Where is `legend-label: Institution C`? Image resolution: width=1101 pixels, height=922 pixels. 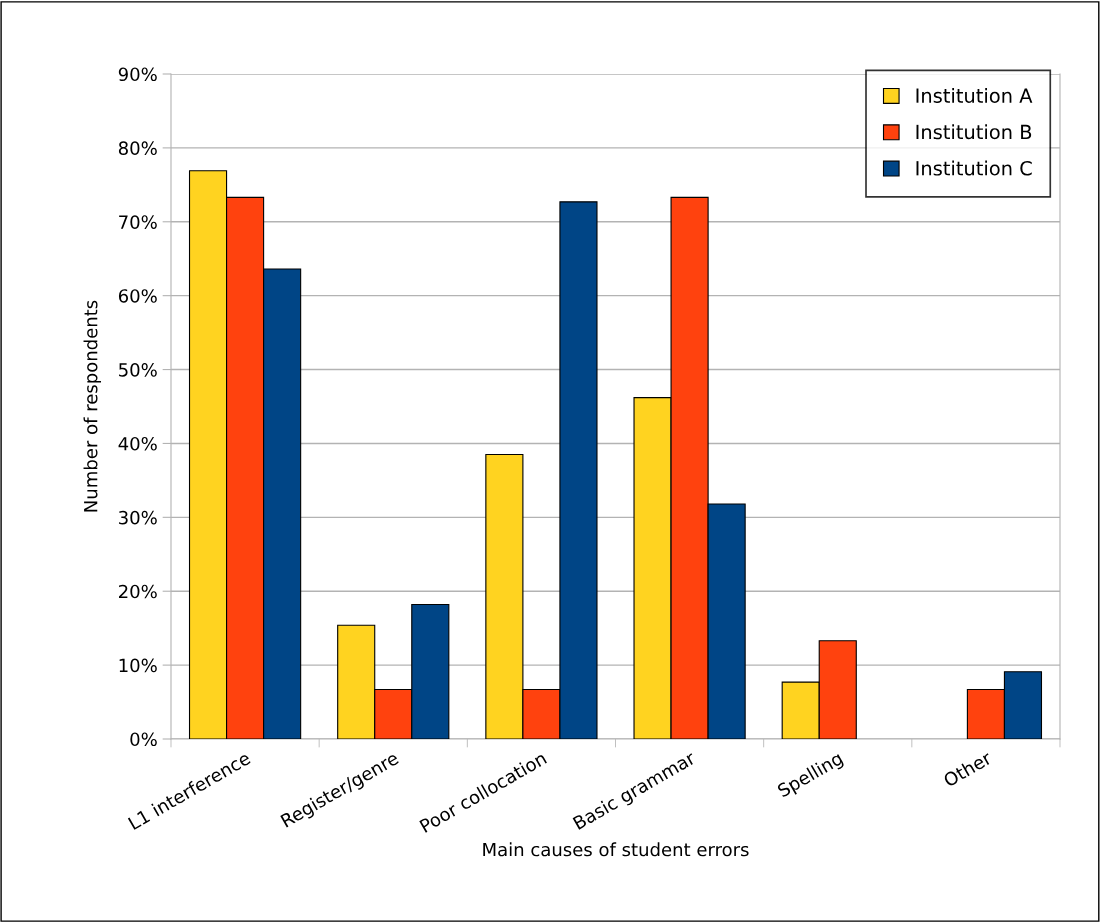 legend-label: Institution C is located at coordinates (974, 168).